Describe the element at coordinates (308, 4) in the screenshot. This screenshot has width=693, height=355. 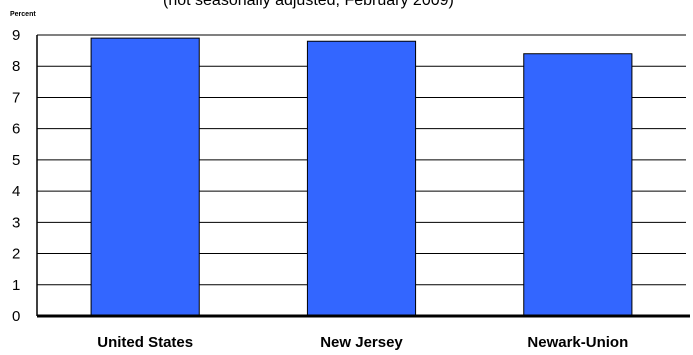
I see `chart-subtitle: (not seasonally adjusted, February 2009)` at that location.